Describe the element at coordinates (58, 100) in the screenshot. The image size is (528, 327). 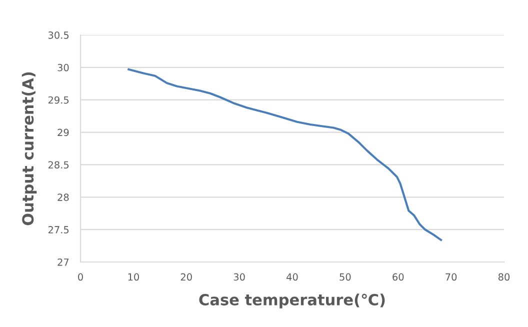
I see `y-tick-label: 29.5` at that location.